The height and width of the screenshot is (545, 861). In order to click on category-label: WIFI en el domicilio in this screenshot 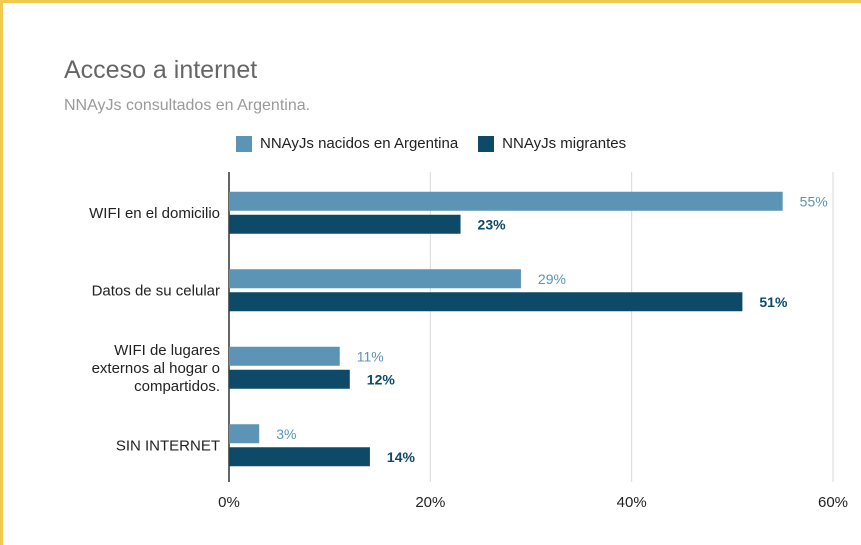, I will do `click(154, 213)`.